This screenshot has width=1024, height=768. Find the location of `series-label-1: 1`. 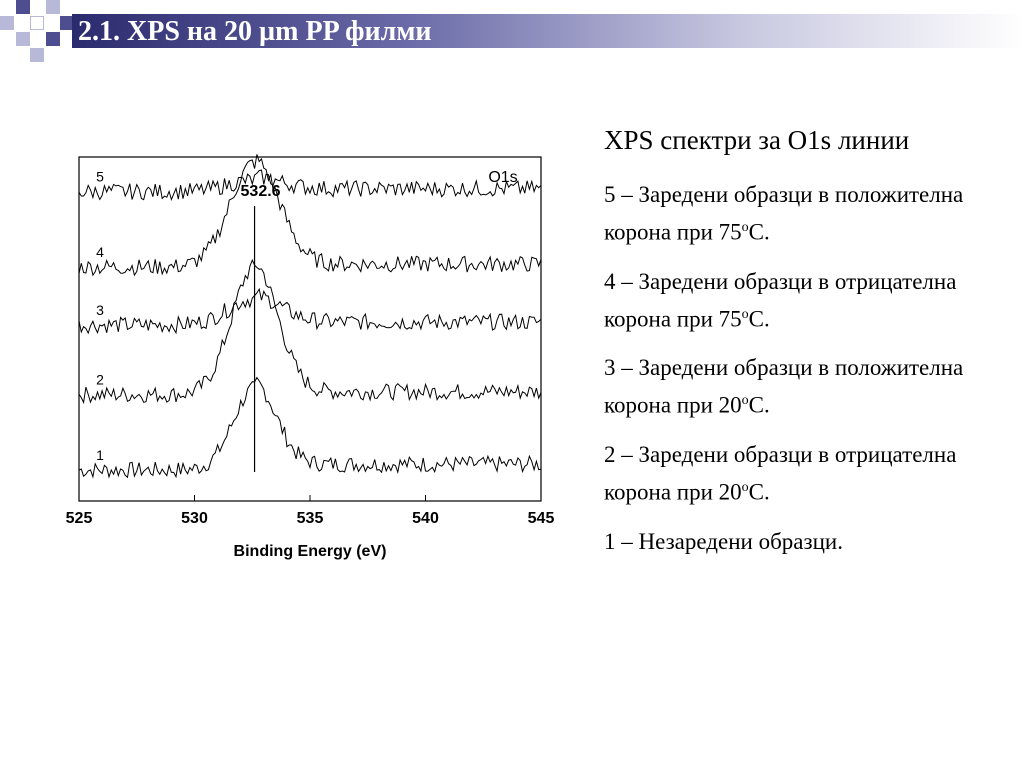

series-label-1: 1 is located at coordinates (100, 455).